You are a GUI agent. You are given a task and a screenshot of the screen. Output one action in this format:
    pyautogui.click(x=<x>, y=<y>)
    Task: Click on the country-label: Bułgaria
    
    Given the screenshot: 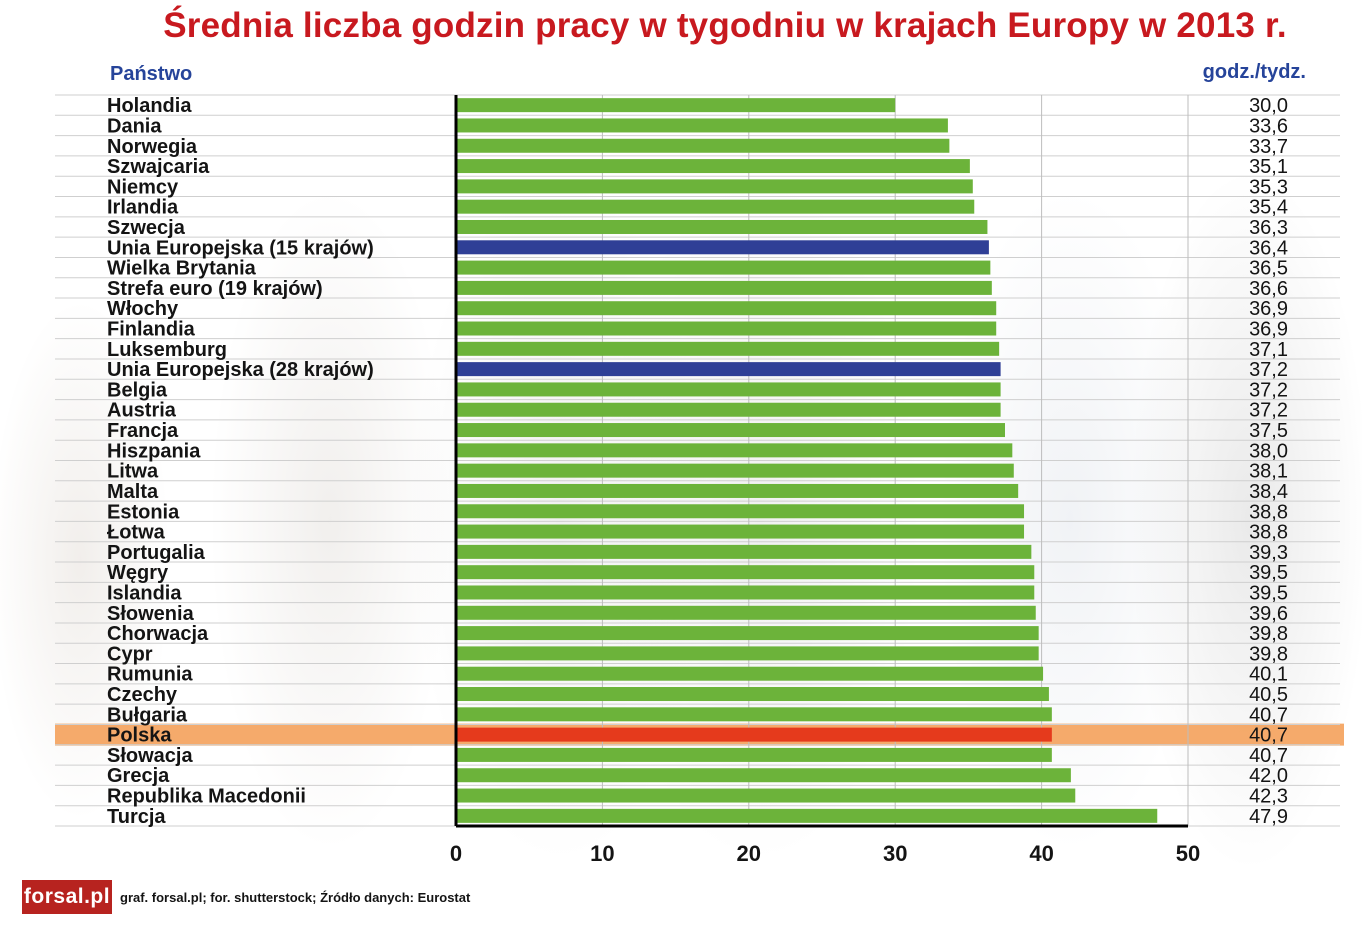 What is the action you would take?
    pyautogui.click(x=147, y=715)
    